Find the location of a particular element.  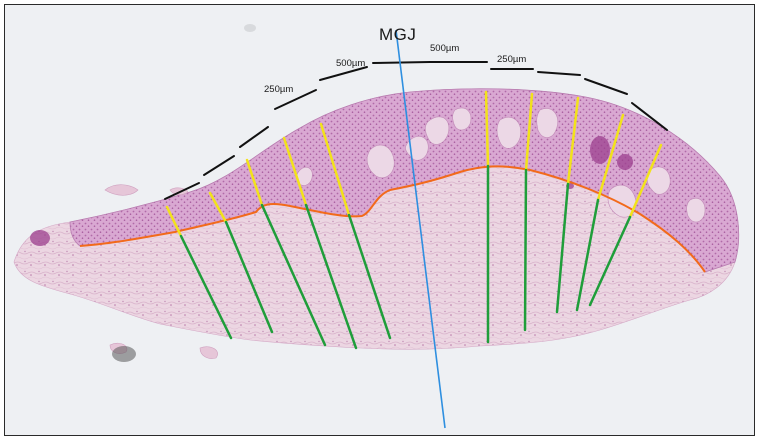

dust-speck is located at coordinates (250, 28).